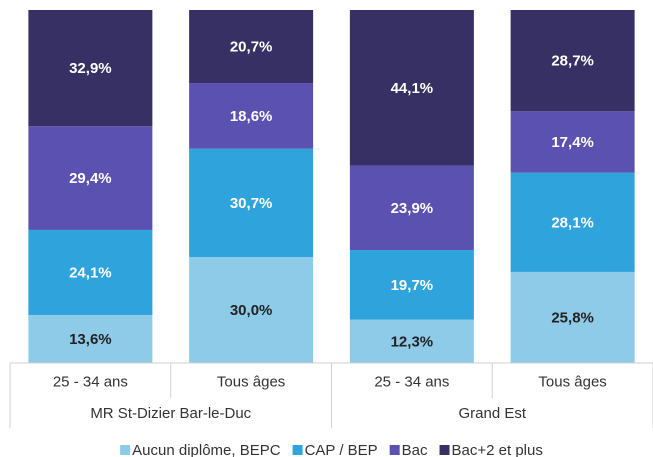 This screenshot has width=653, height=457. What do you see at coordinates (170, 413) in the screenshot?
I see `group-label: MR St-Dizier Bar-le-Duc` at bounding box center [170, 413].